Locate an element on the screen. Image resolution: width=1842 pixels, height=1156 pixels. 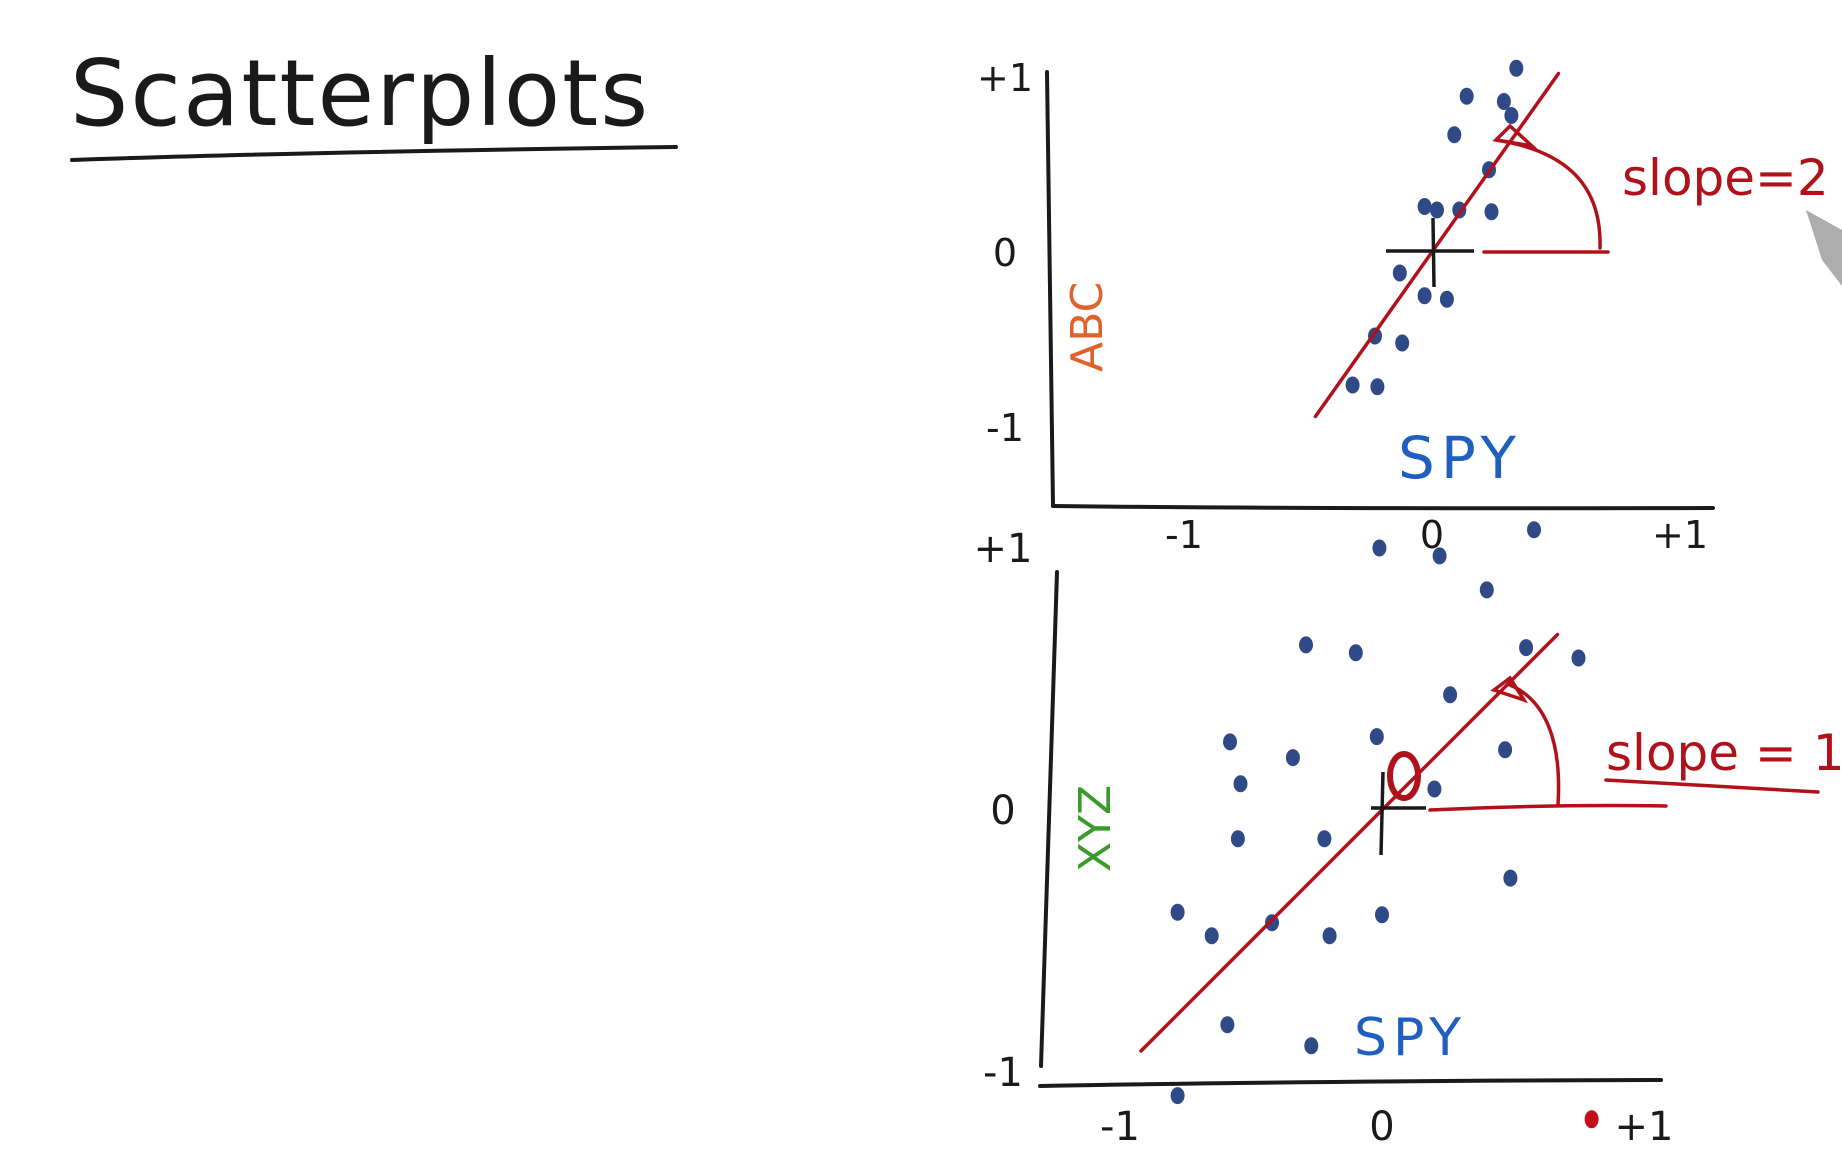
slope-annotation-underline is located at coordinates (1712, 786).